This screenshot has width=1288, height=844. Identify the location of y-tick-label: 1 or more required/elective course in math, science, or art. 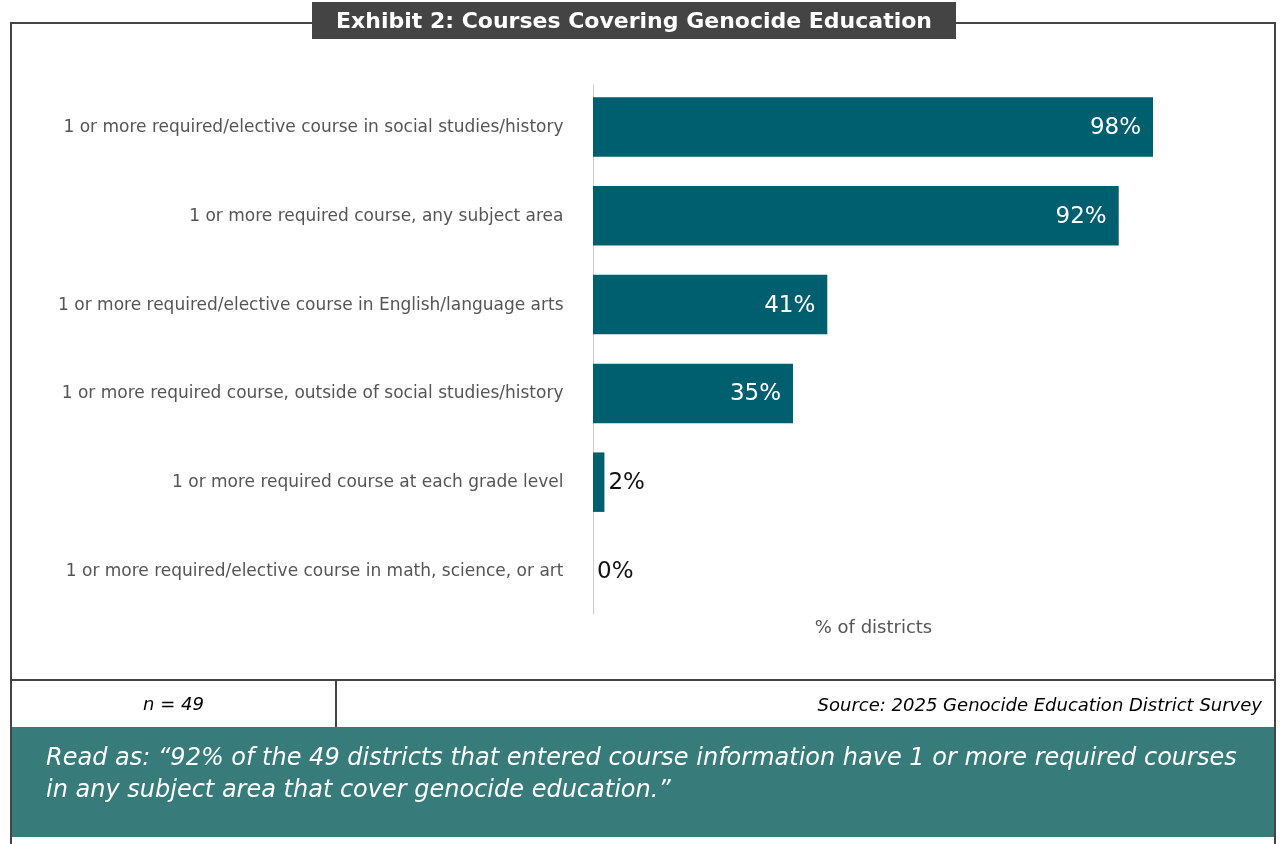
(314, 569).